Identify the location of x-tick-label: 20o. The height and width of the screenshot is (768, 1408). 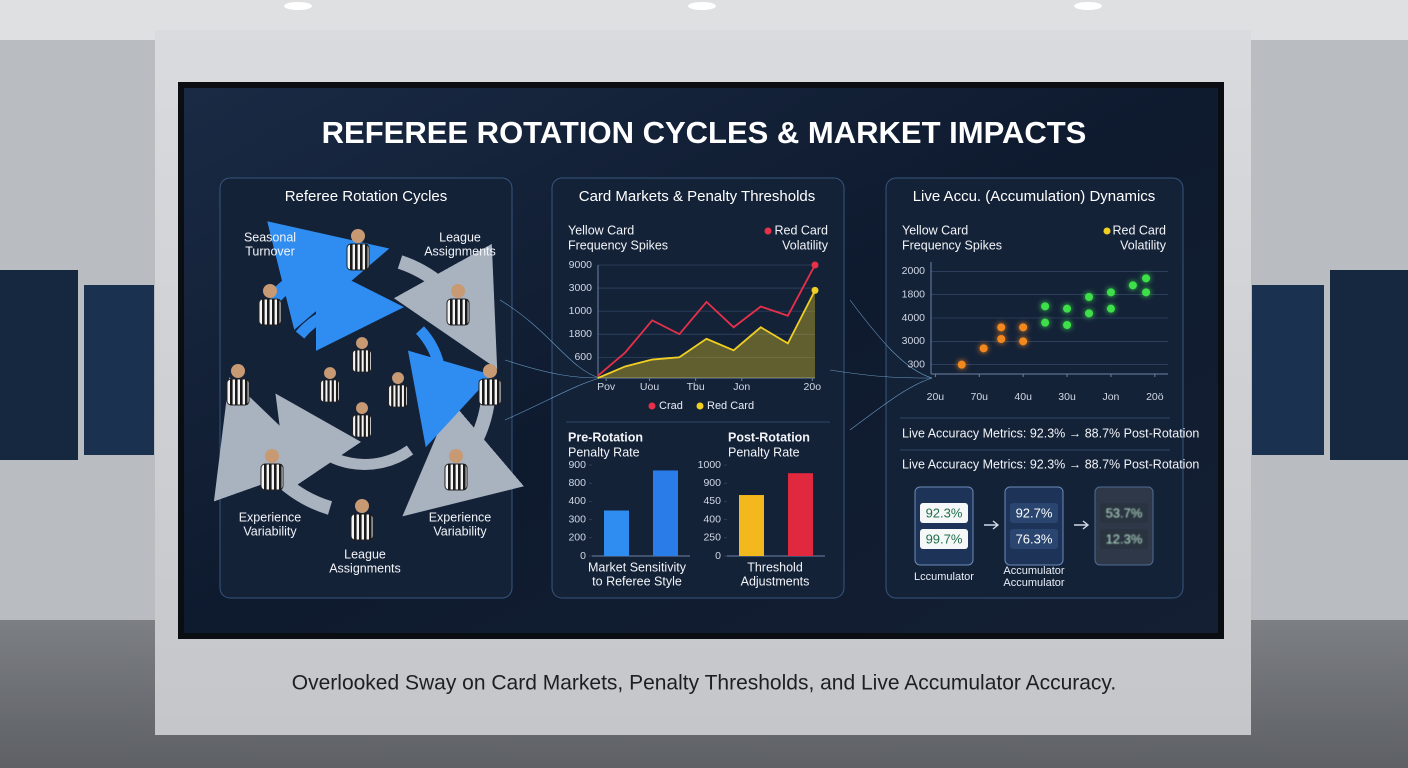
(813, 387).